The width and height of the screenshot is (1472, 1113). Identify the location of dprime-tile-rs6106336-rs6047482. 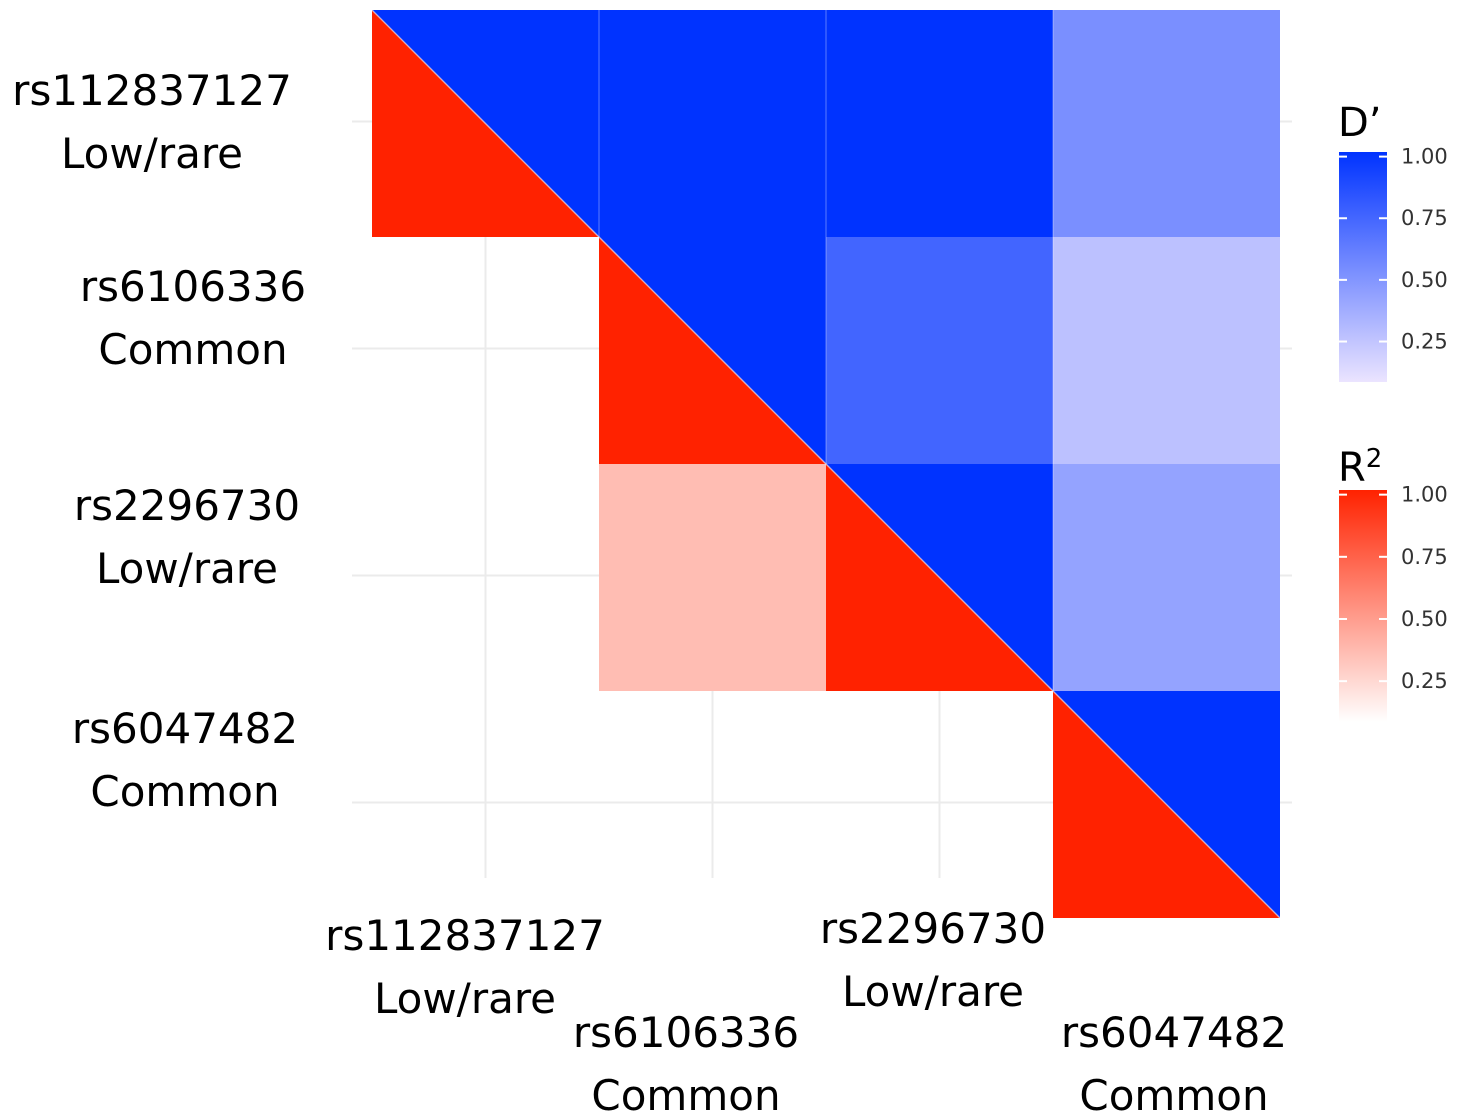
(1166, 350).